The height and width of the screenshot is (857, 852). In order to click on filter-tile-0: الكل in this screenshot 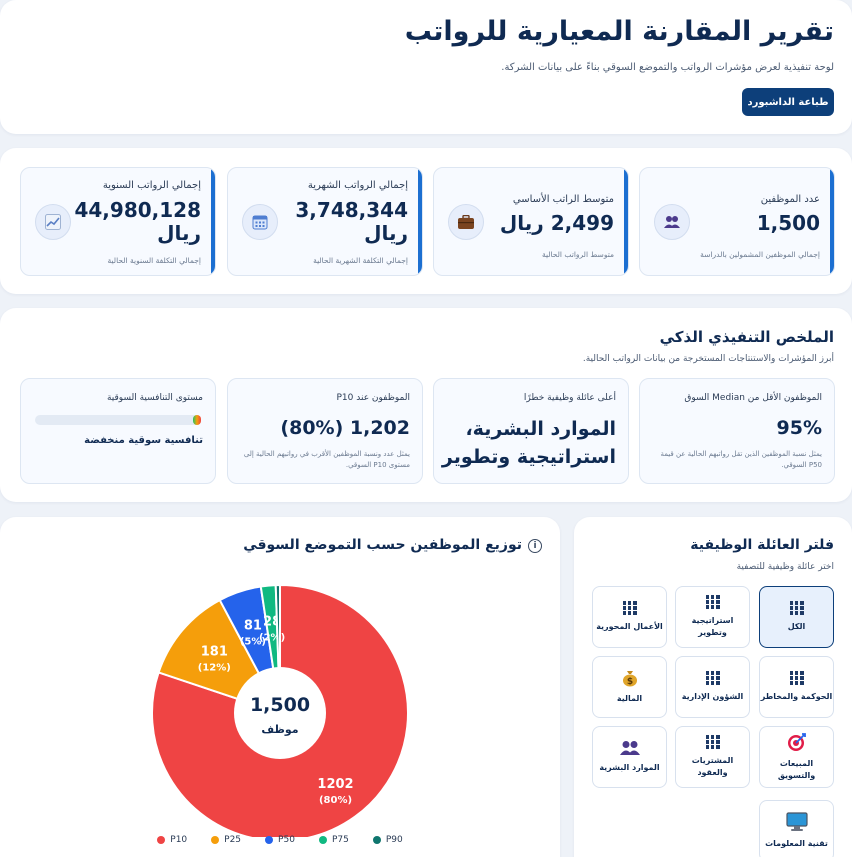, I will do `click(796, 617)`.